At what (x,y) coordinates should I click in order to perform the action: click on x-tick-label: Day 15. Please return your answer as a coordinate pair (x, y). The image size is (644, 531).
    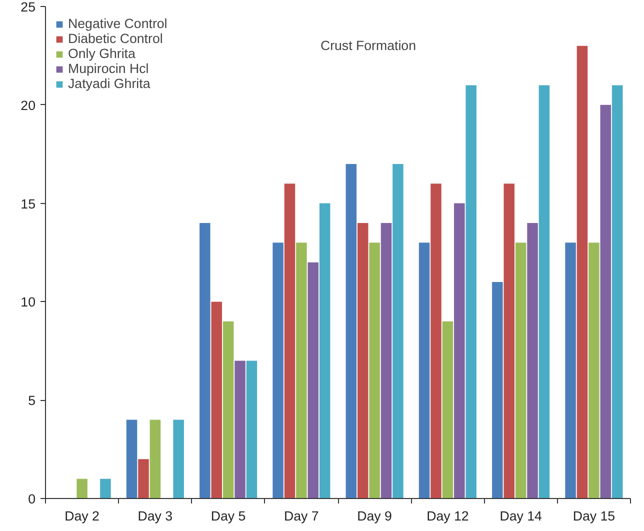
    Looking at the image, I should click on (594, 516).